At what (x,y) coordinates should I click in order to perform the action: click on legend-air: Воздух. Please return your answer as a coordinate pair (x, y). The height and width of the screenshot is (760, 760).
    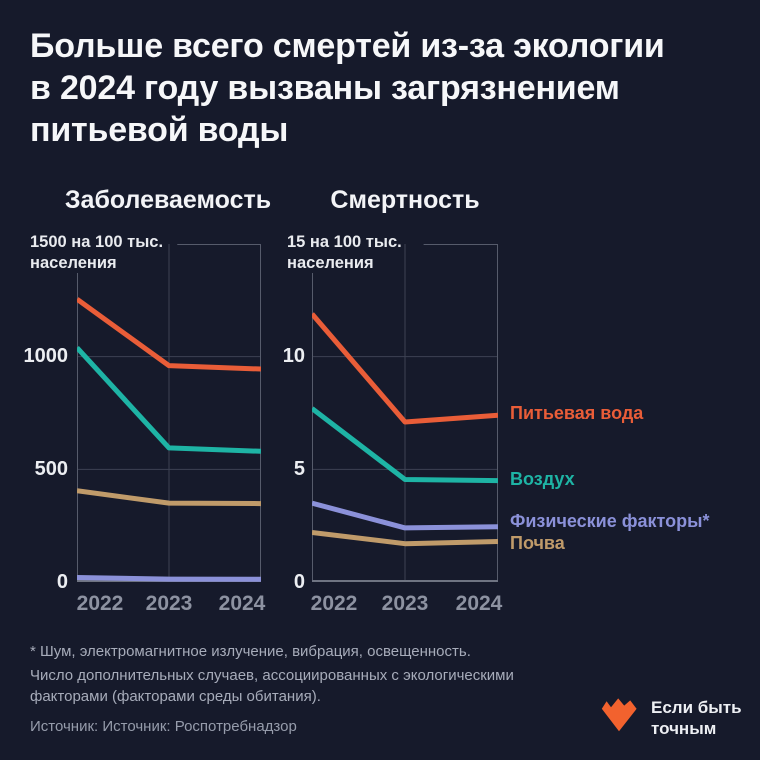
    Looking at the image, I should click on (542, 479).